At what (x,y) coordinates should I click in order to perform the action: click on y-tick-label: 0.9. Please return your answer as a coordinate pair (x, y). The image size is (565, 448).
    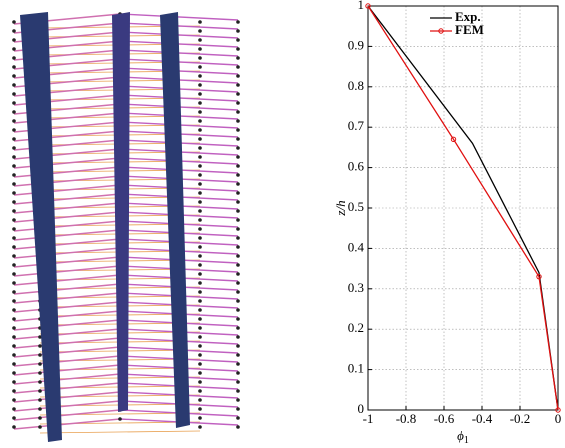
    Looking at the image, I should click on (356, 44).